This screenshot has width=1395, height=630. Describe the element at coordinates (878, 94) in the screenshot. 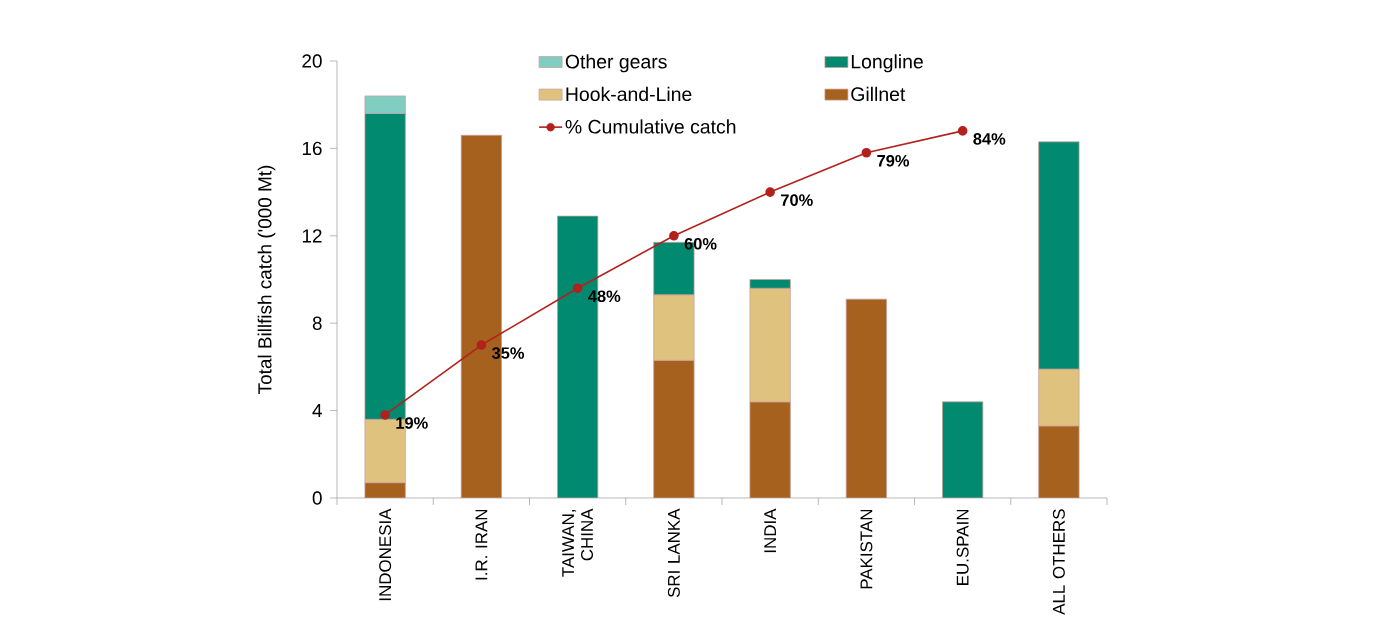

I see `legend-label: Gillnet` at that location.